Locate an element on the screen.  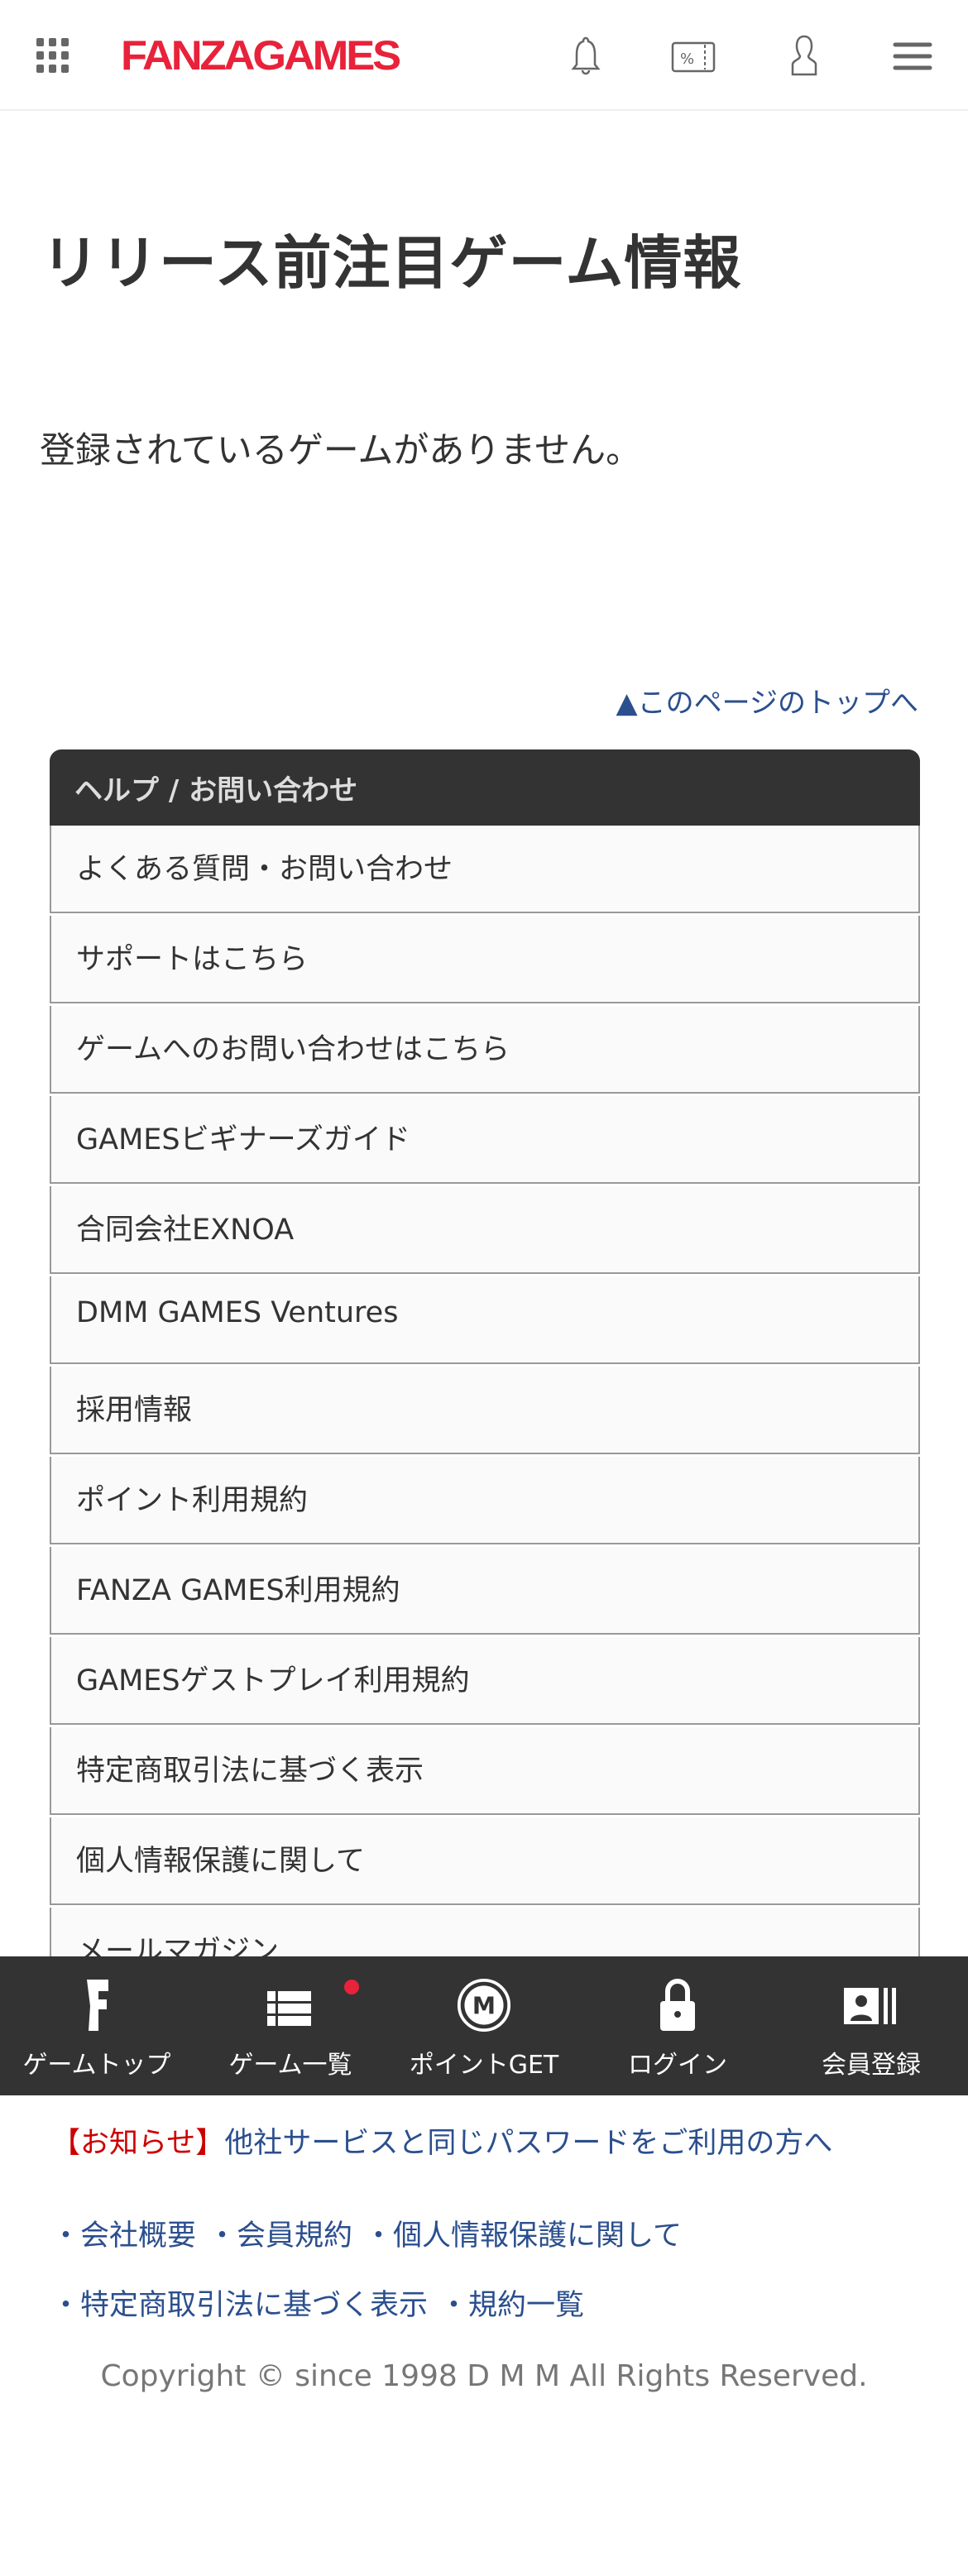
help-heading: ヘルプ / お問い合わせ is located at coordinates (485, 787).